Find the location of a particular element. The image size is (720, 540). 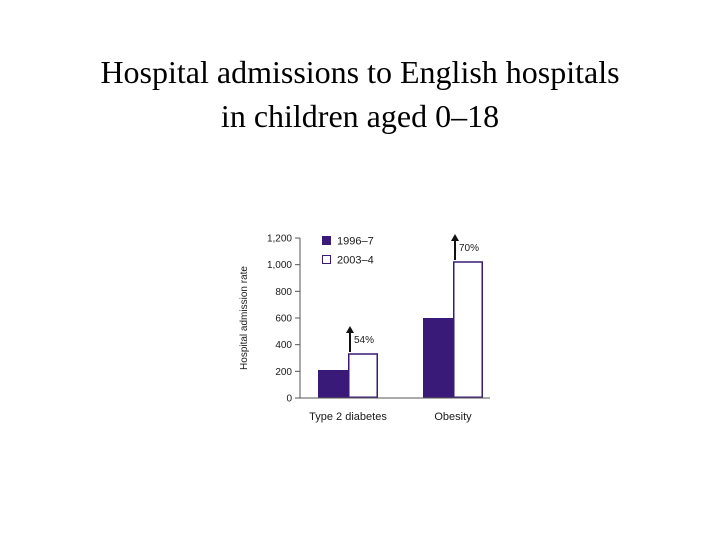

y-tick-label: 0 is located at coordinates (289, 399).